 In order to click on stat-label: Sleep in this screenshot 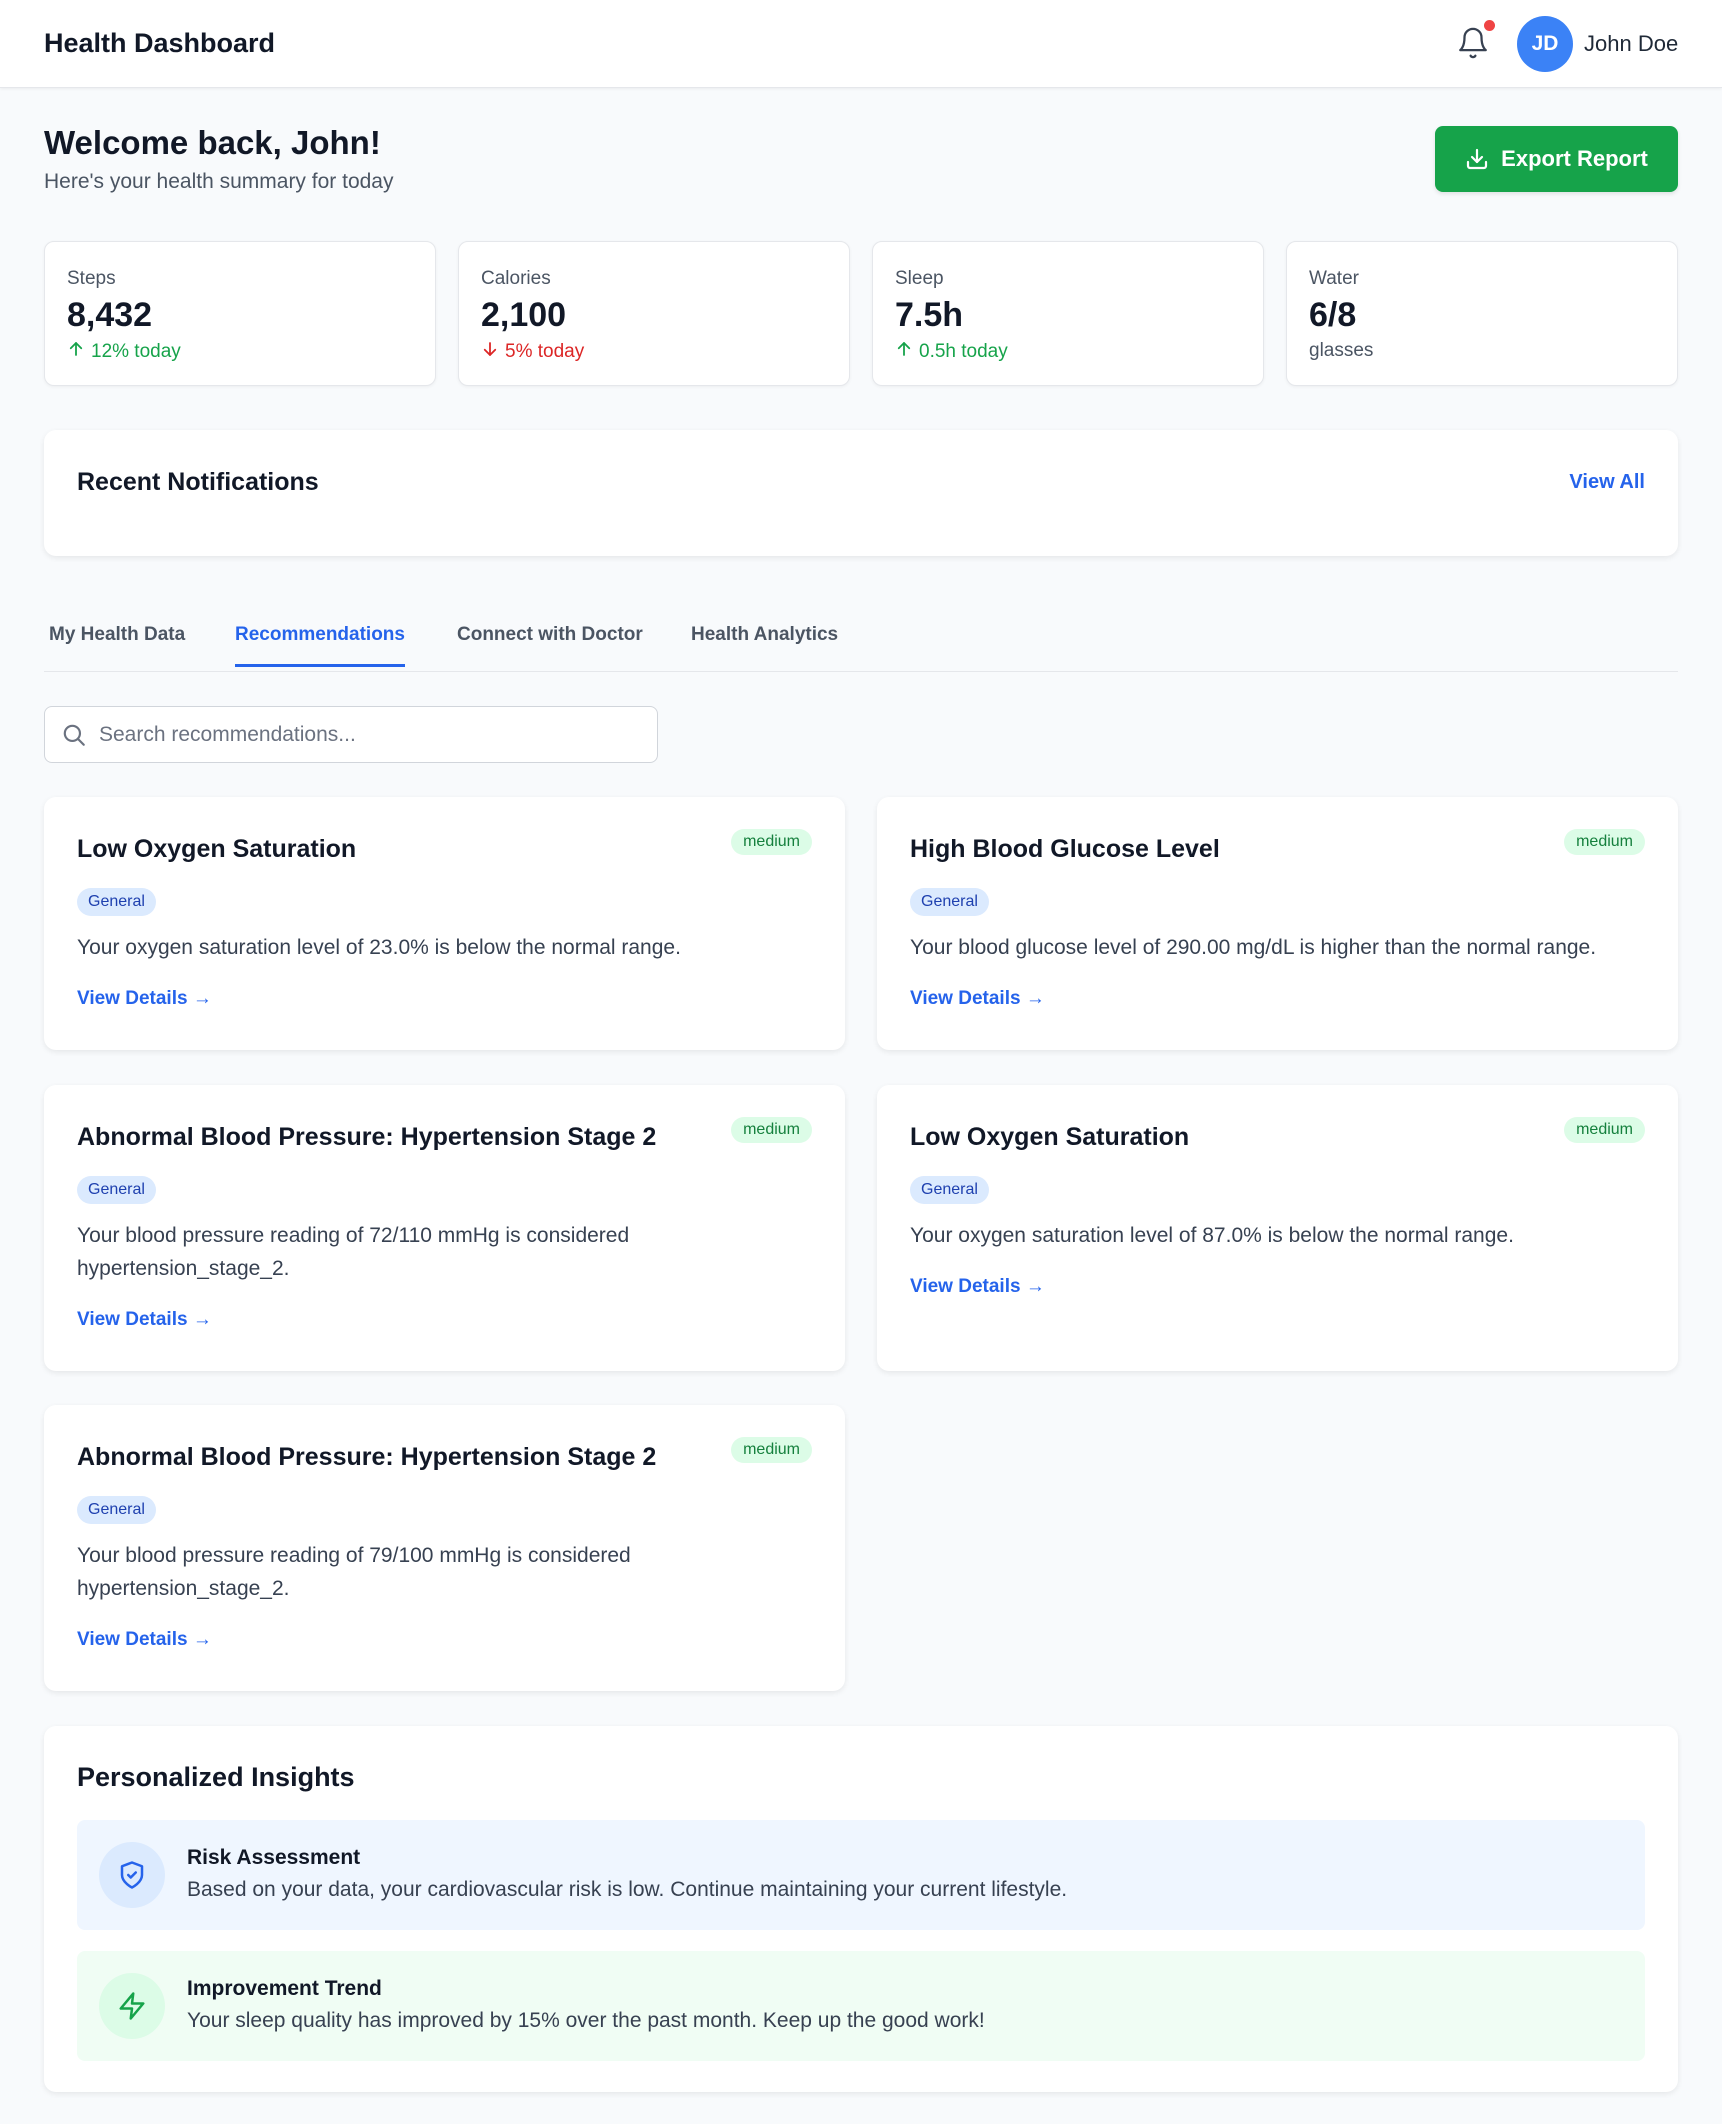, I will do `click(919, 278)`.